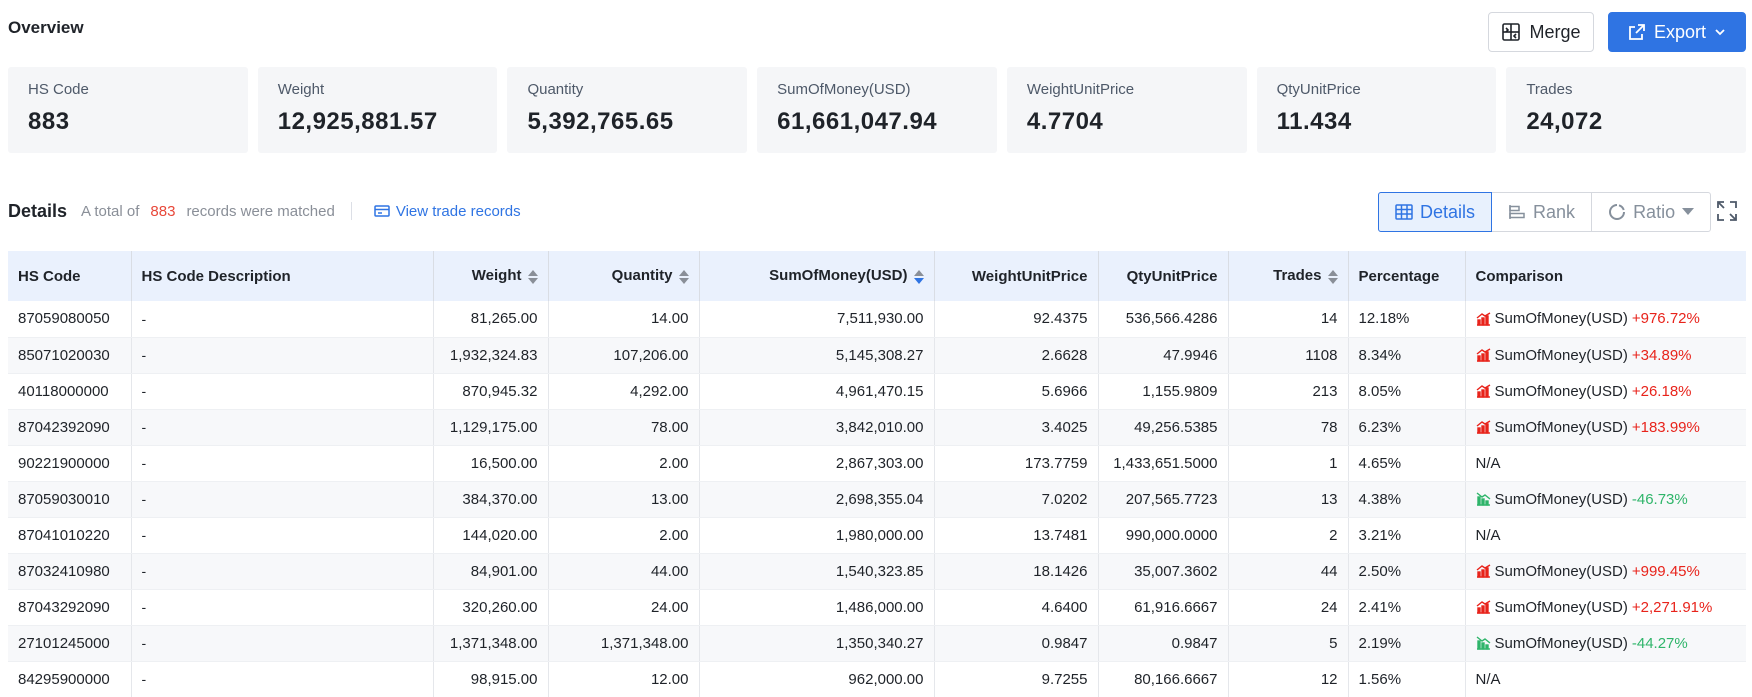 Image resolution: width=1752 pixels, height=697 pixels. I want to click on cell-sum: 7,511,930.00, so click(817, 319).